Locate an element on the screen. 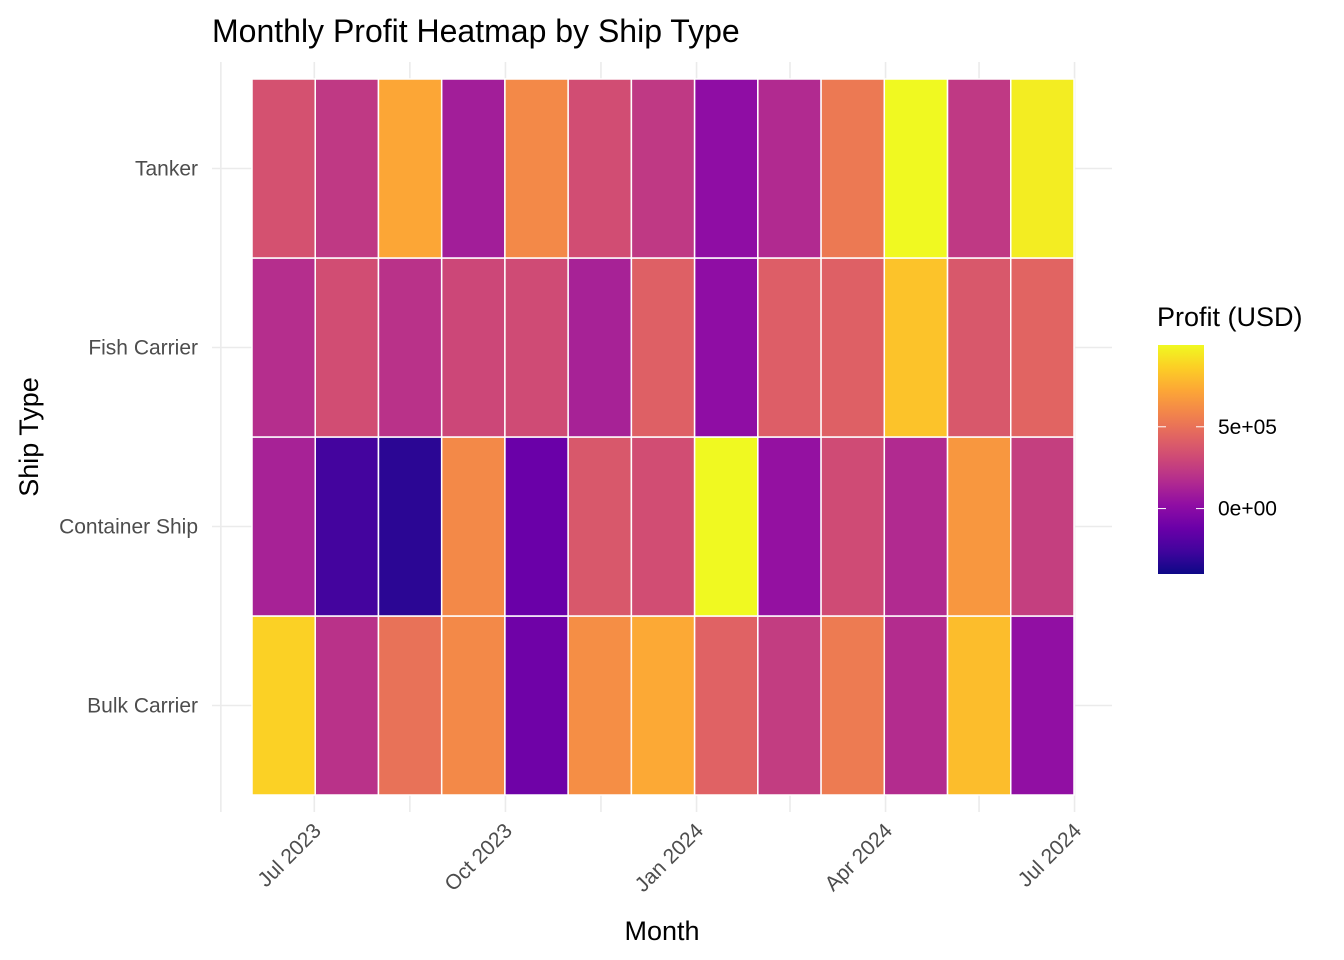 This screenshot has height=960, width=1344. y-tick-label: Tanker is located at coordinates (166, 169).